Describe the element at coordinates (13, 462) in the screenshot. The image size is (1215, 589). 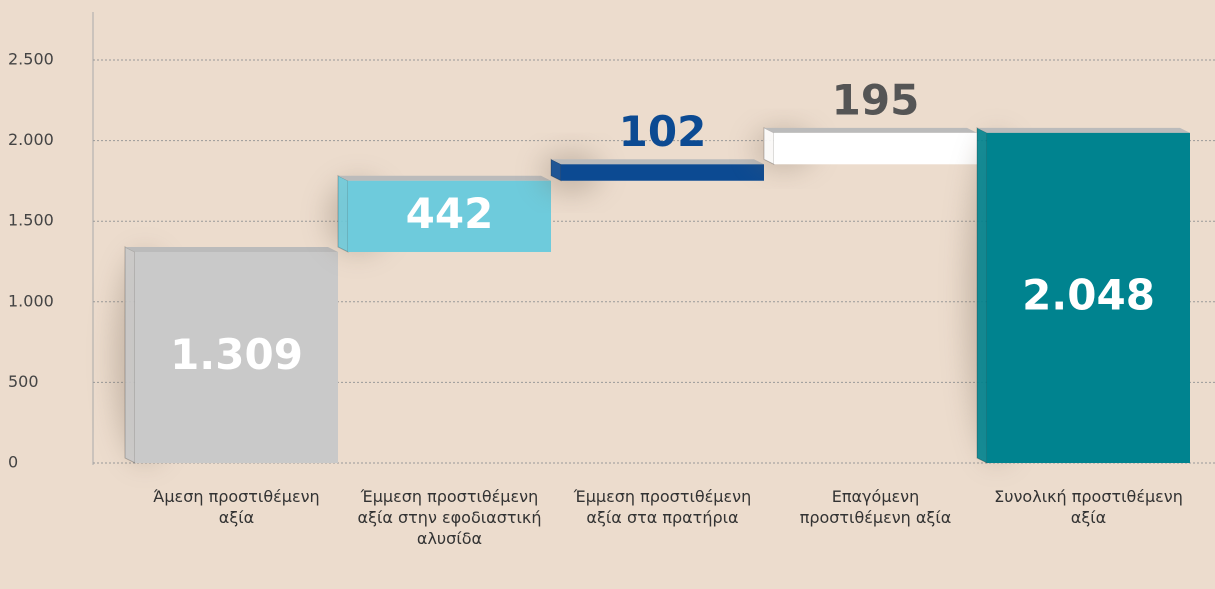
I see `y-tick-label: 0` at that location.